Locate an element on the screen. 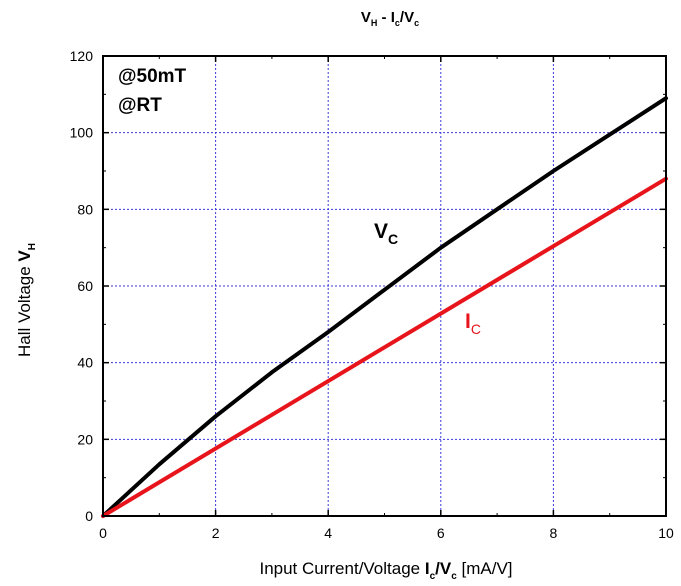  x-tick-label: 6 is located at coordinates (441, 533).